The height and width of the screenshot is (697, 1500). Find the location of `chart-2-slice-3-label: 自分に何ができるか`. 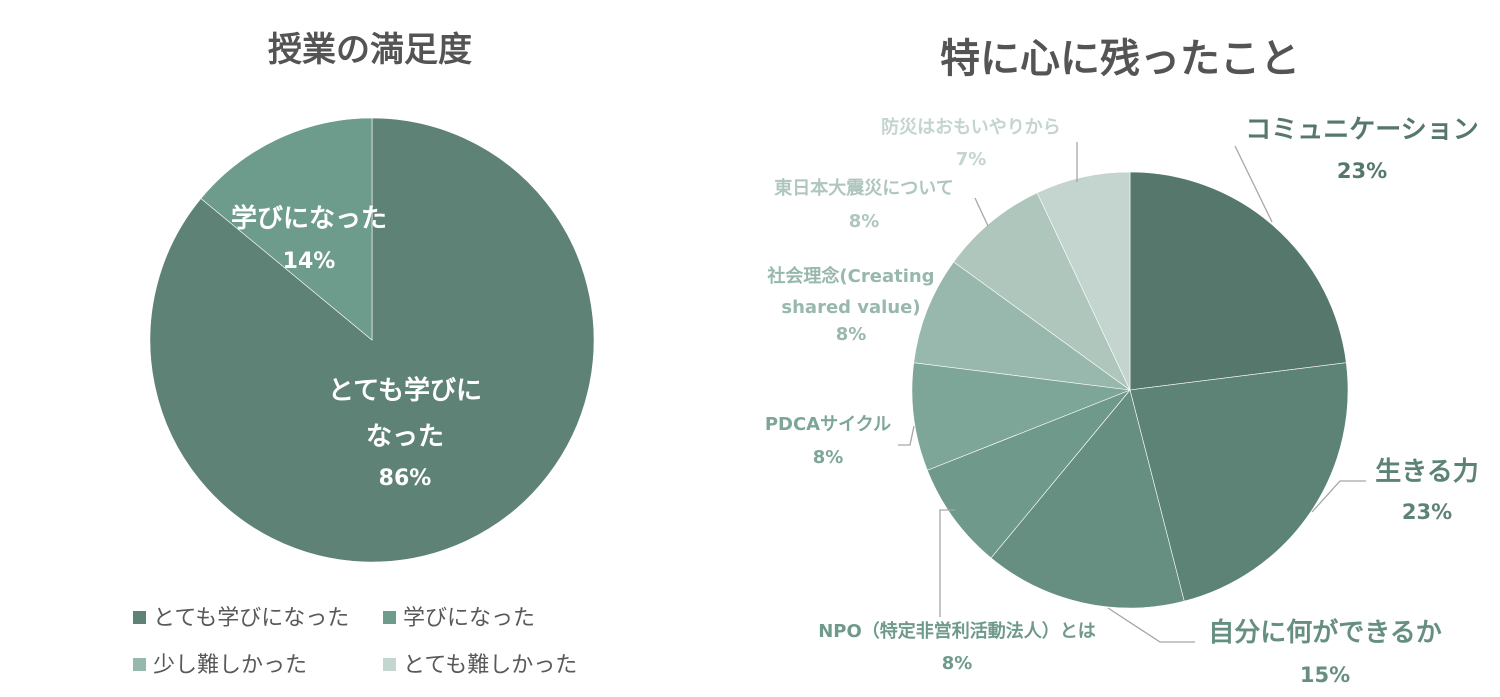

chart-2-slice-3-label: 自分に何ができるか is located at coordinates (1324, 632).